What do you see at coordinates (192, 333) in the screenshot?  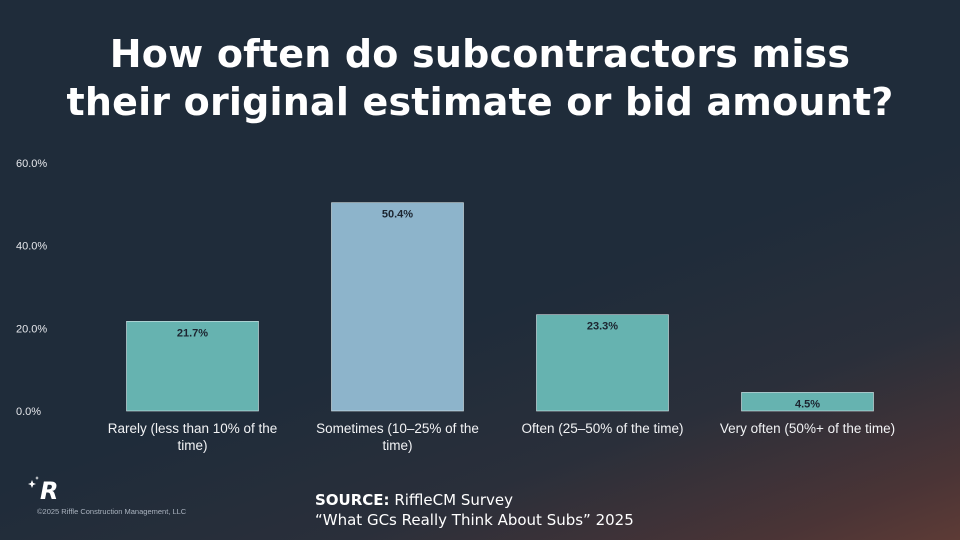 I see `data-label: 21.7%` at bounding box center [192, 333].